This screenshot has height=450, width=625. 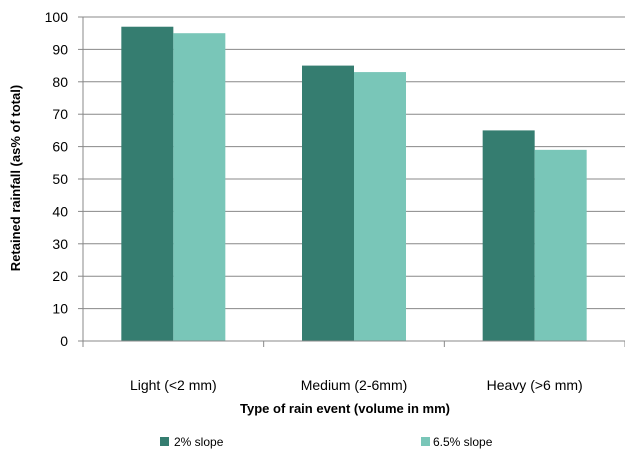 I want to click on y-tick-label-0: 0, so click(x=64, y=341).